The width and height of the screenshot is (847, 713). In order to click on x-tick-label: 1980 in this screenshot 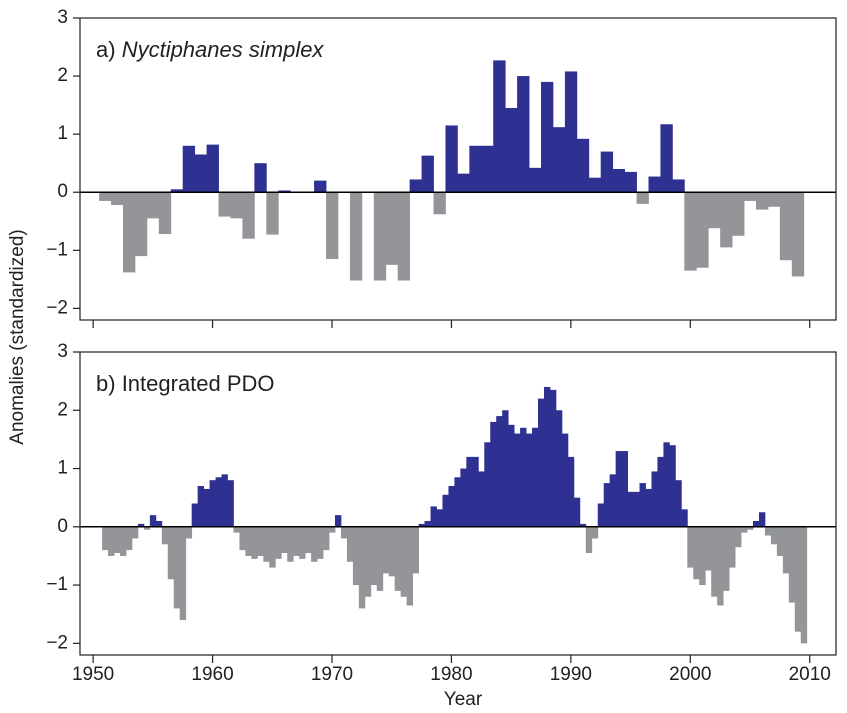, I will do `click(451, 674)`.